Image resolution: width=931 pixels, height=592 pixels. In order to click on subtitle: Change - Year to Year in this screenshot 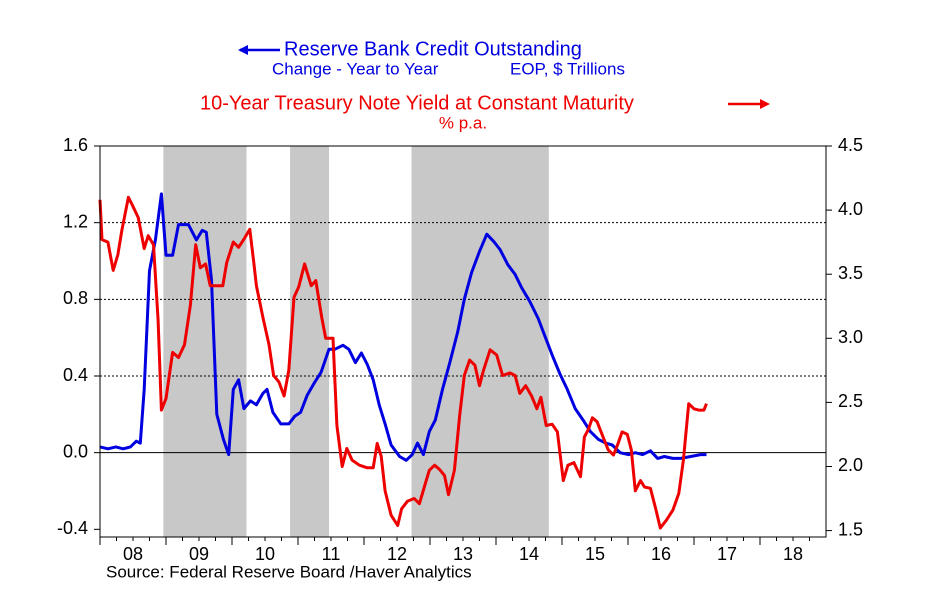, I will do `click(355, 68)`.